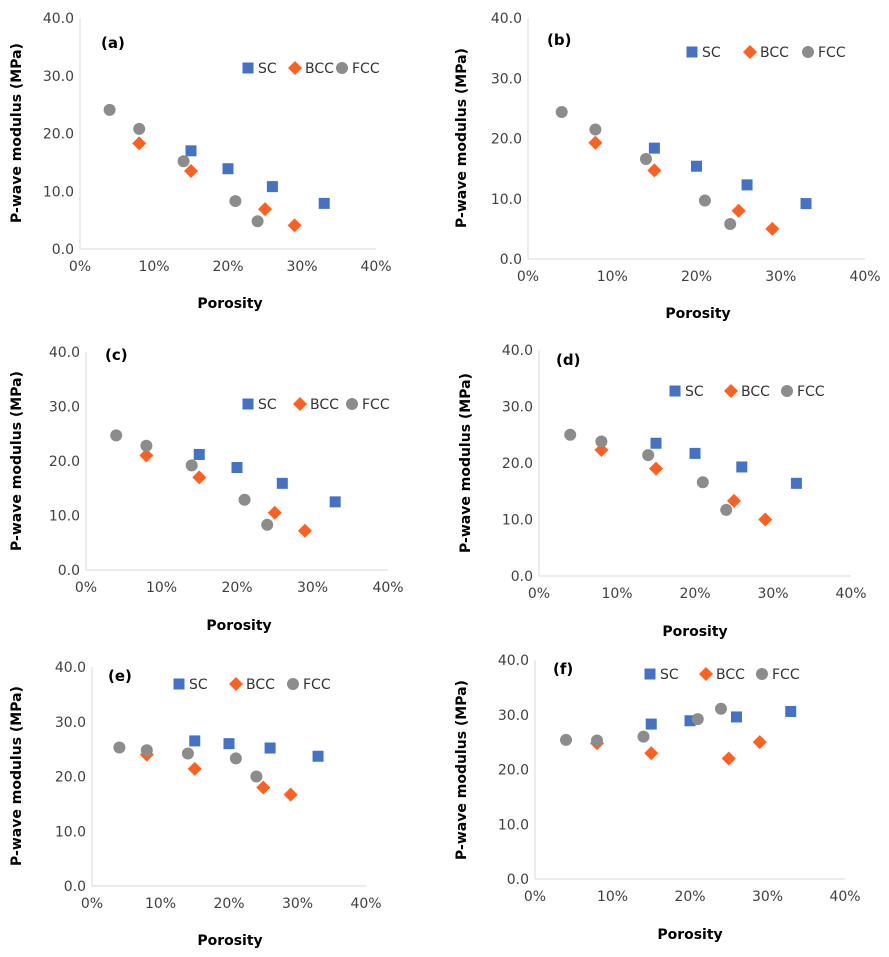 Image resolution: width=889 pixels, height=957 pixels. I want to click on panel-label: (b), so click(559, 40).